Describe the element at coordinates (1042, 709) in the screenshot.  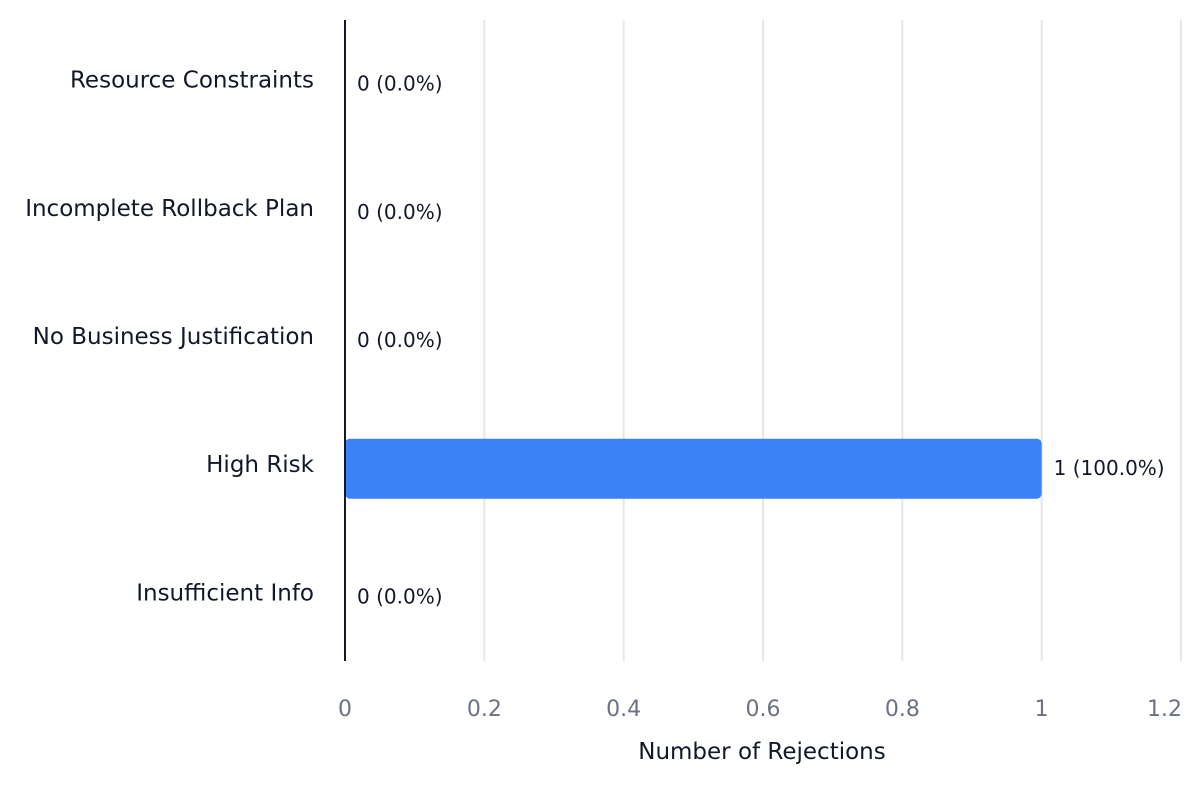
I see `x-tick-label: 1` at that location.